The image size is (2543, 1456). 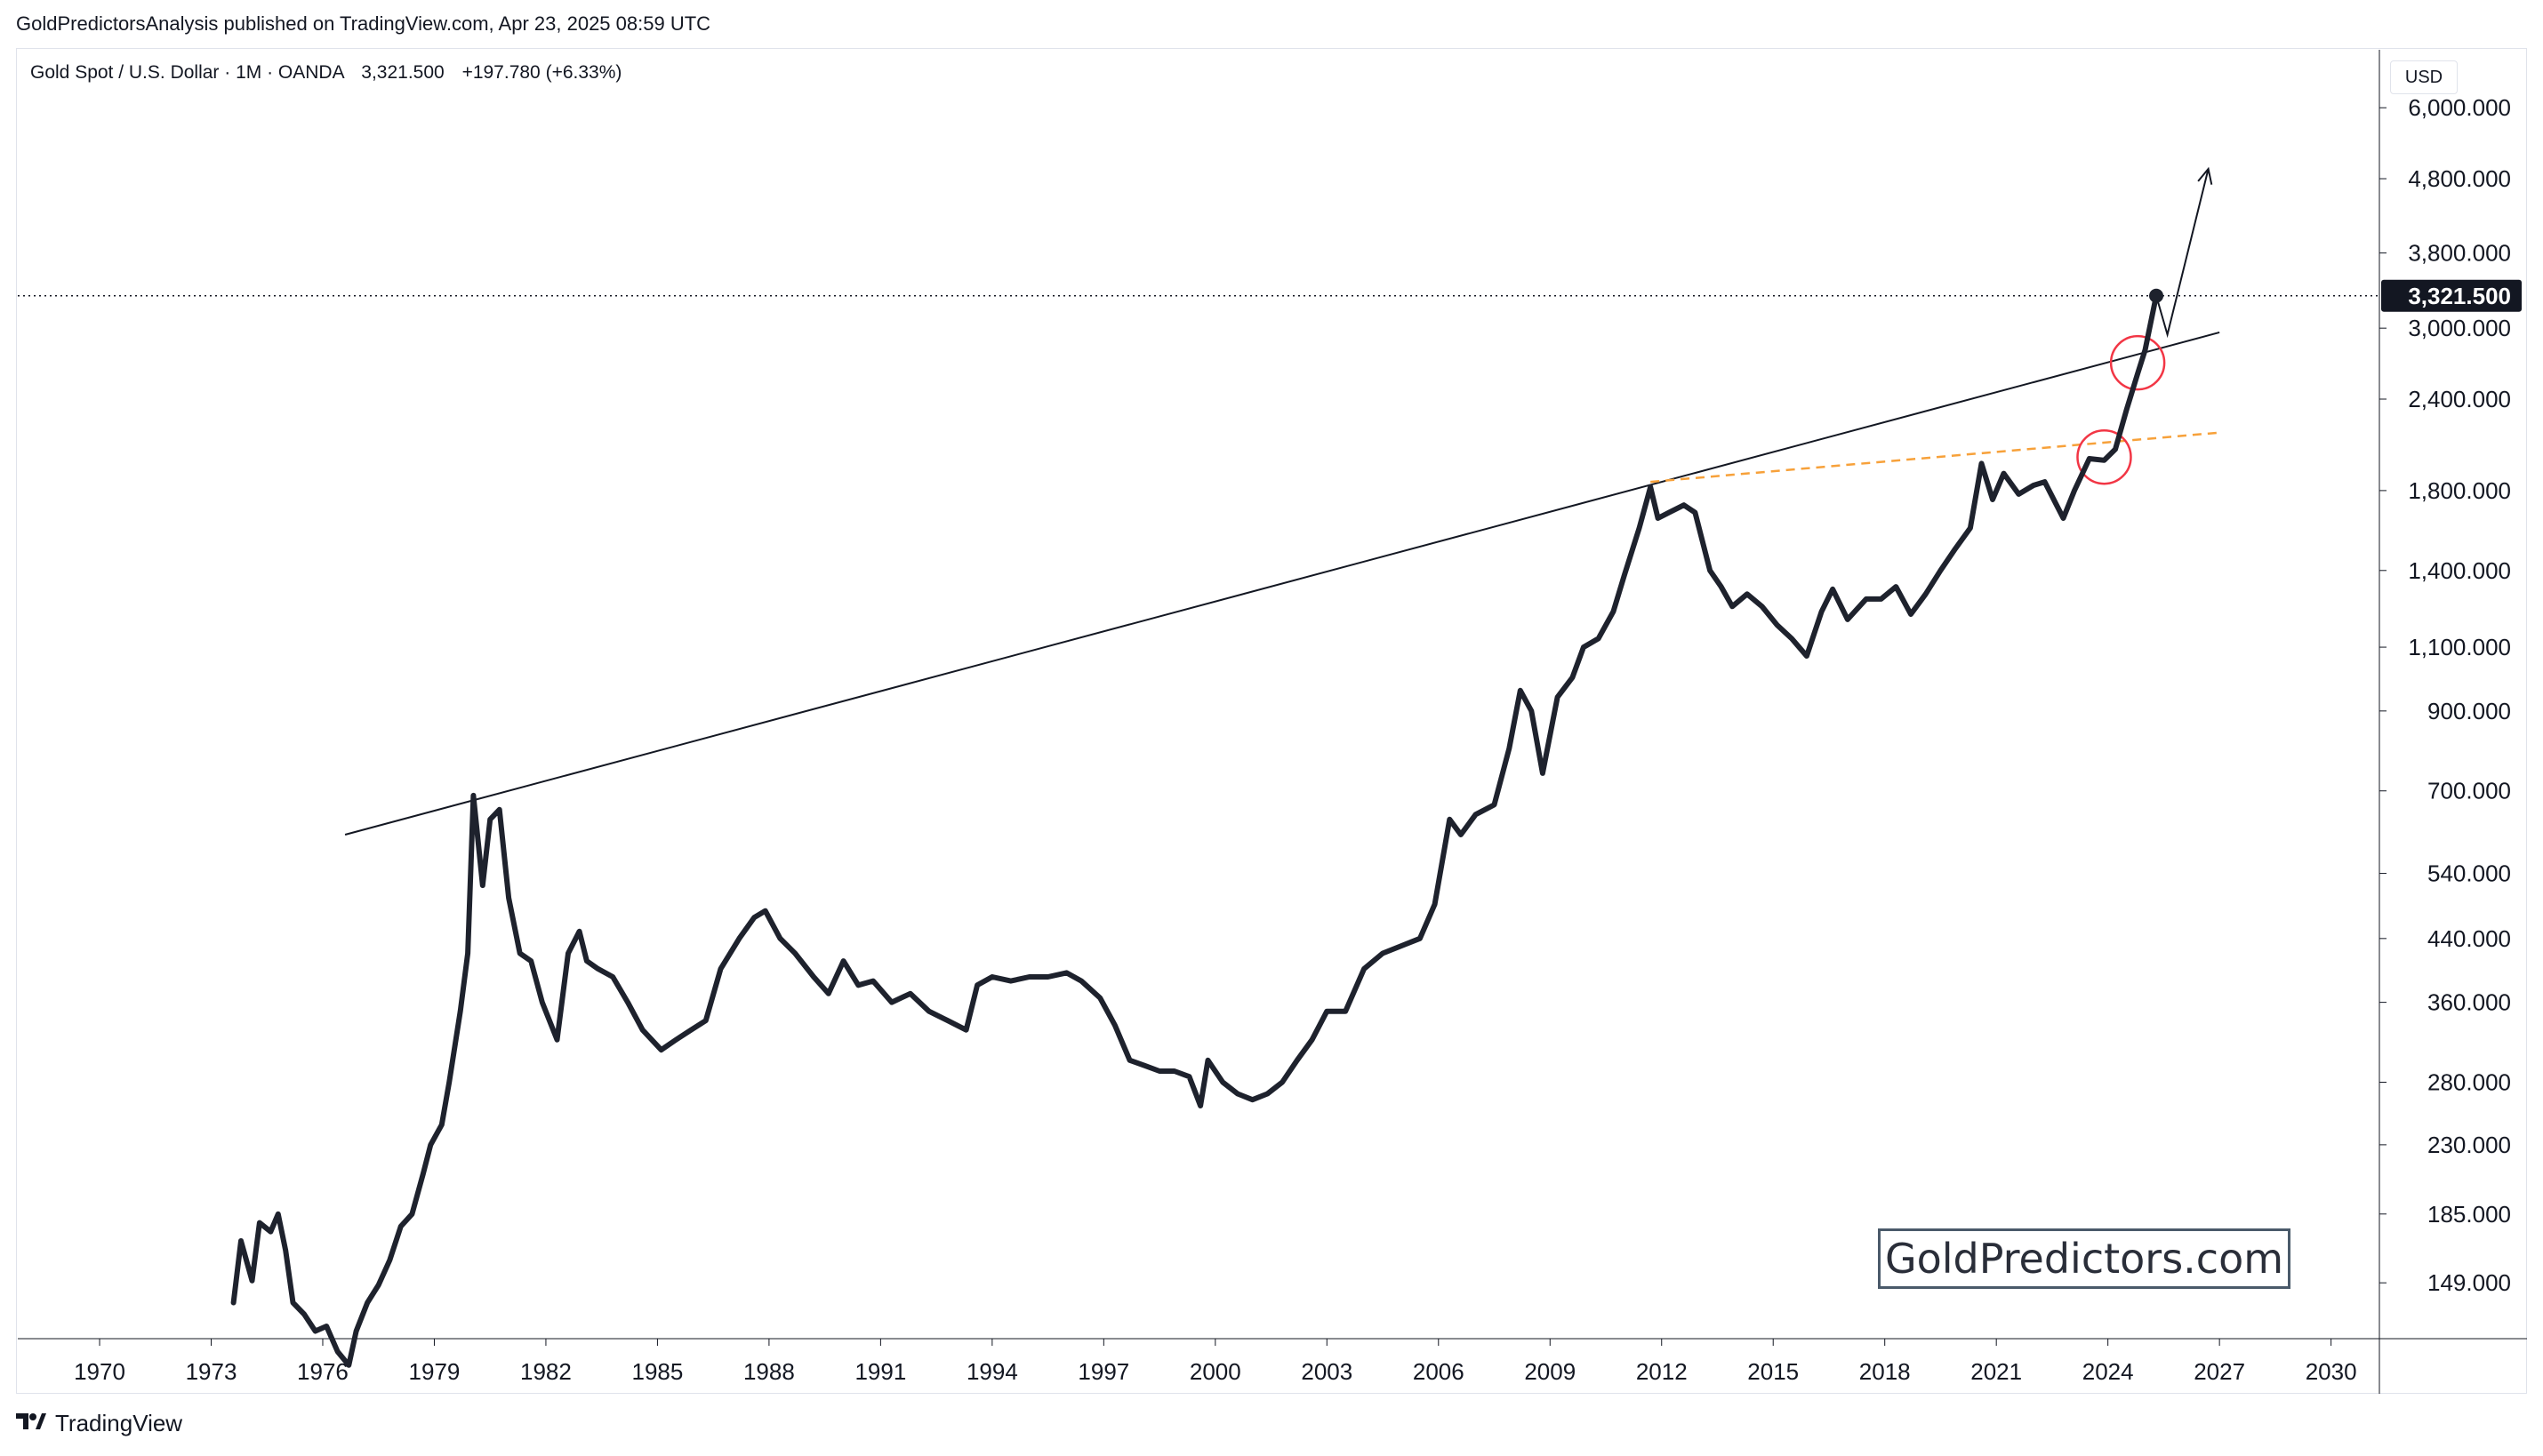 I want to click on y-tick-label: 1,800.000, so click(x=2460, y=490).